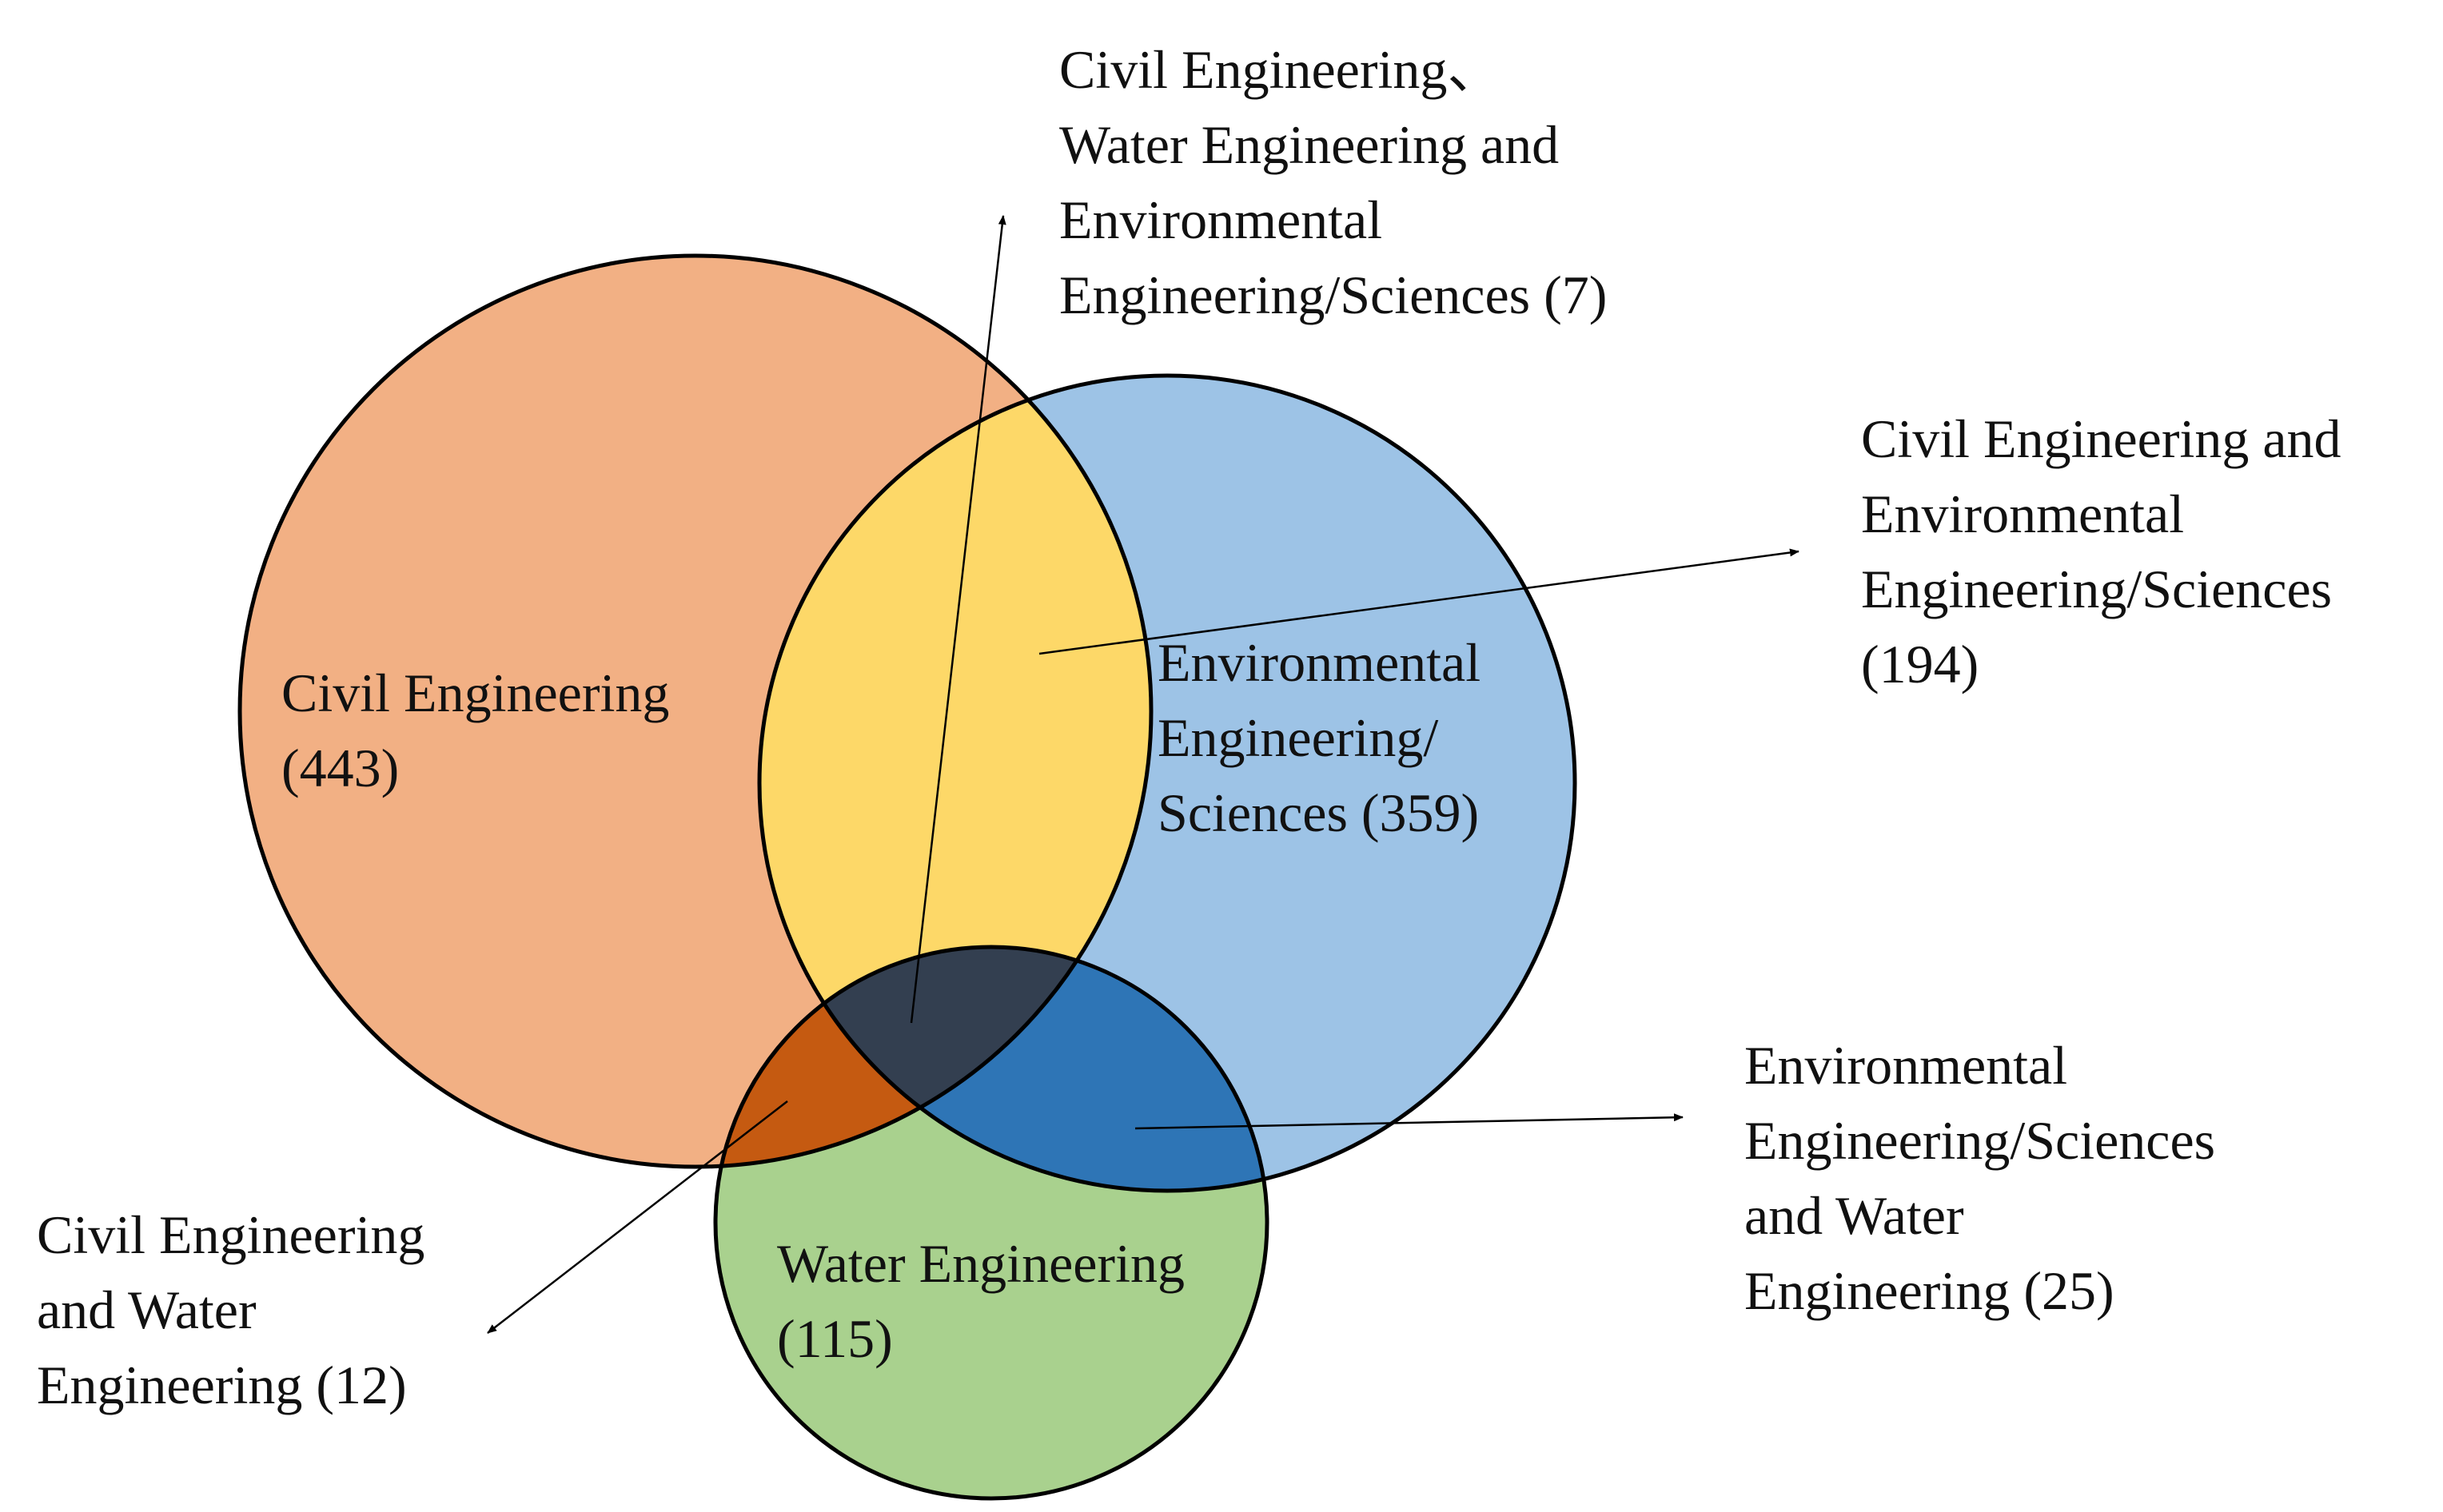 Image resolution: width=2443 pixels, height=1512 pixels. Describe the element at coordinates (987, 1301) in the screenshot. I see `water-engineering-label: Water Engineering (115)` at that location.